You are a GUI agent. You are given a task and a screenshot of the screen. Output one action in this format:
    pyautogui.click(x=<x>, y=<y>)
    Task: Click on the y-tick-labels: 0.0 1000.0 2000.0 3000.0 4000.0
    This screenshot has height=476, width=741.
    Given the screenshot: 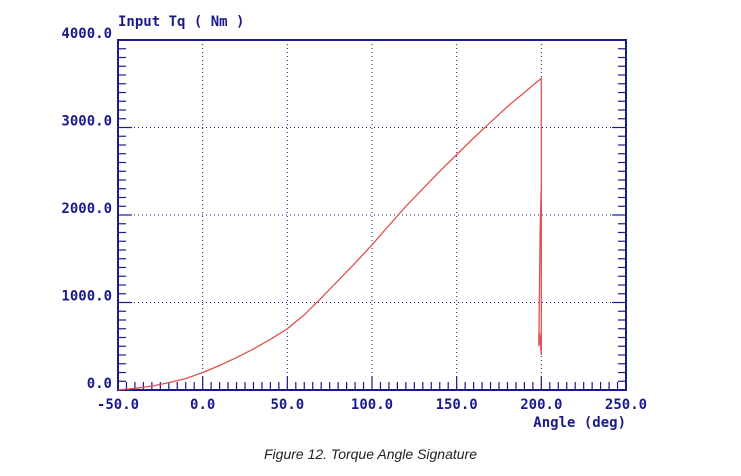 What is the action you would take?
    pyautogui.click(x=86, y=209)
    